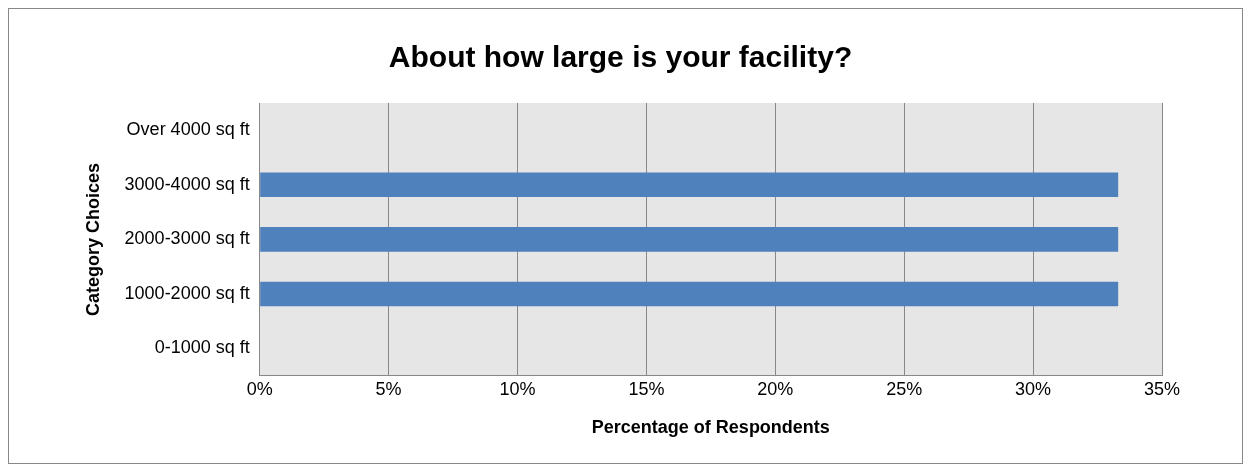 This screenshot has height=474, width=1253. Describe the element at coordinates (202, 347) in the screenshot. I see `y-tick-label: 0-1000 sq ft` at that location.